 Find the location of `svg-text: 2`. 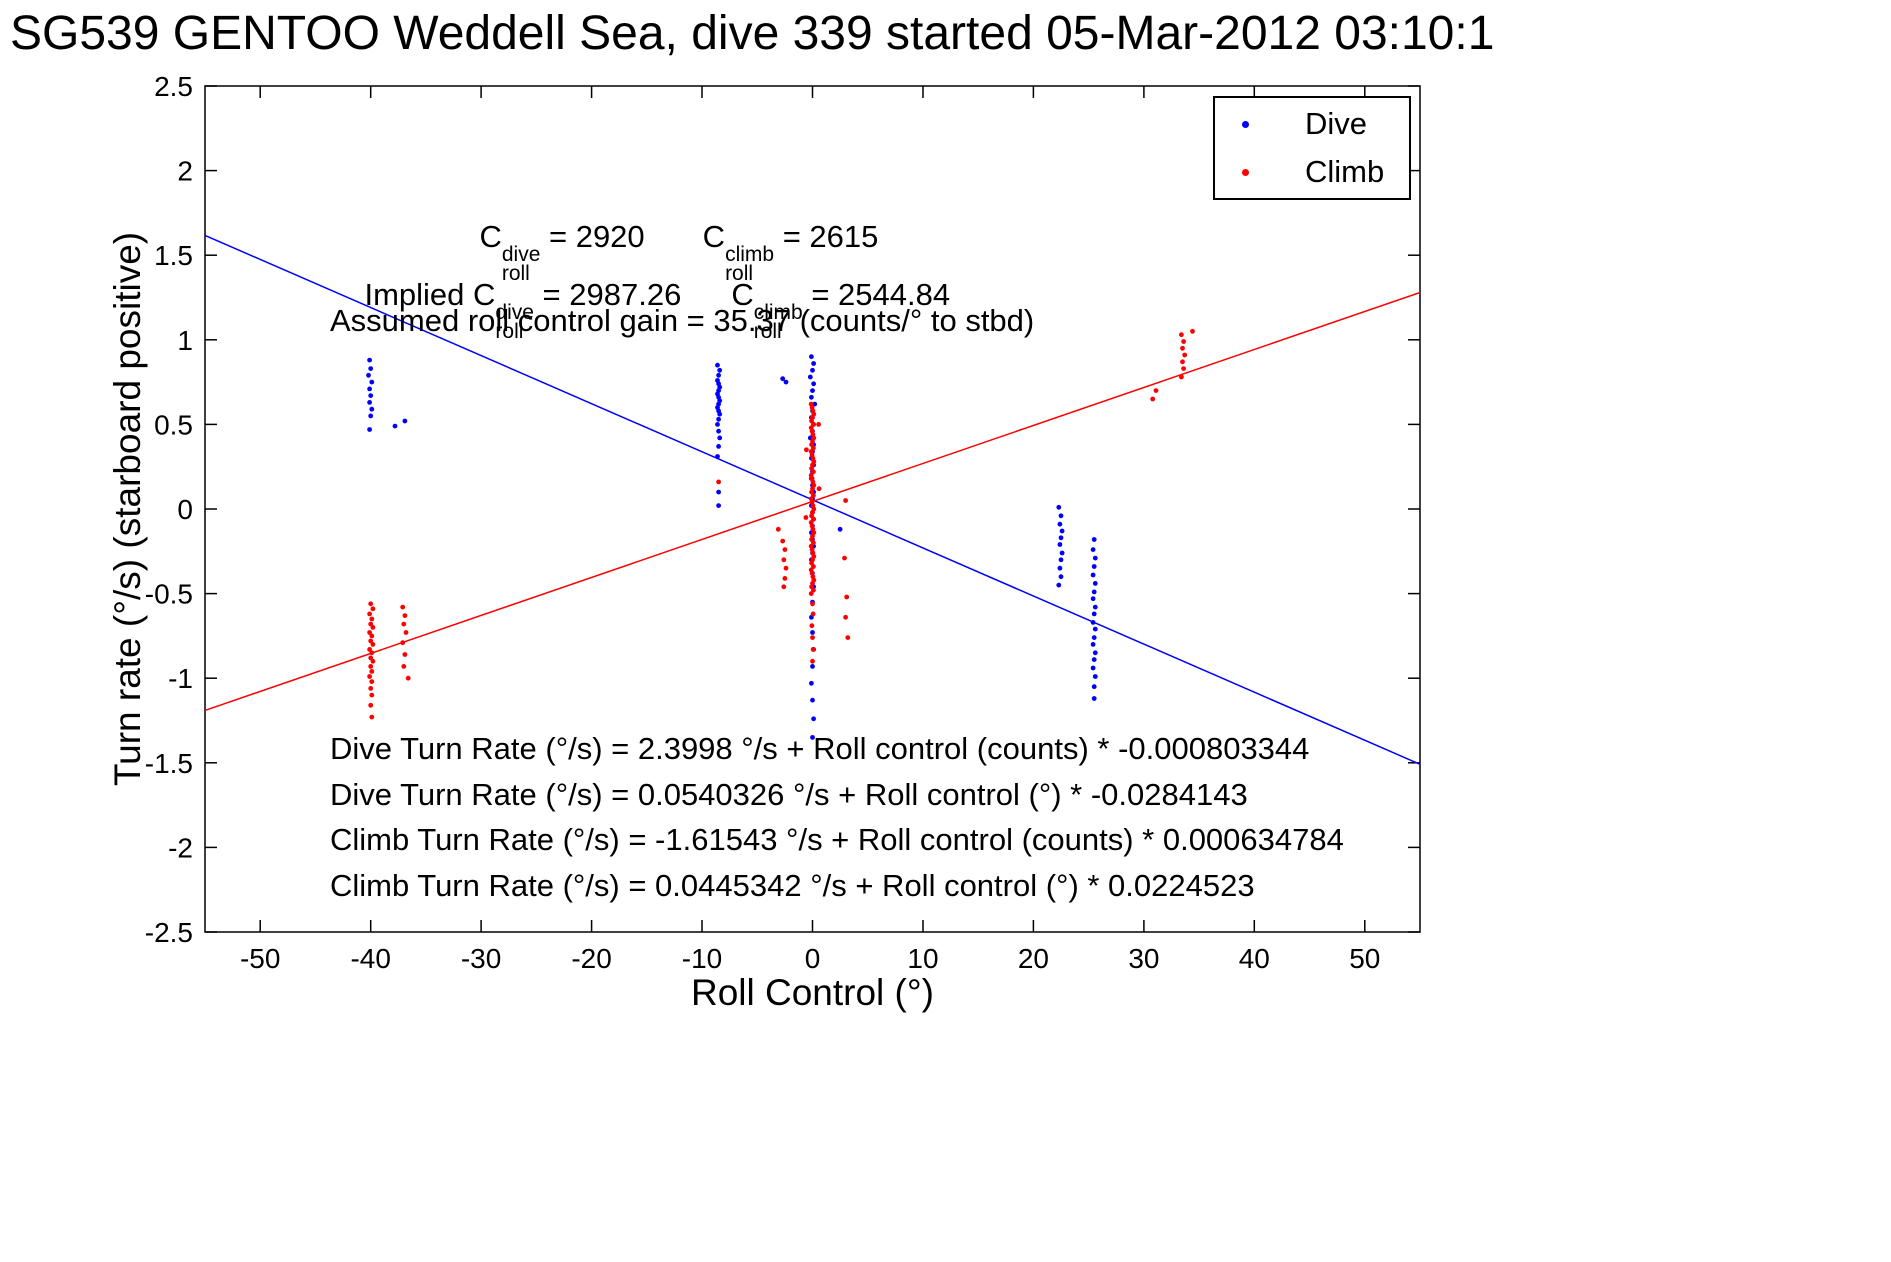

svg-text: 2 is located at coordinates (185, 171).